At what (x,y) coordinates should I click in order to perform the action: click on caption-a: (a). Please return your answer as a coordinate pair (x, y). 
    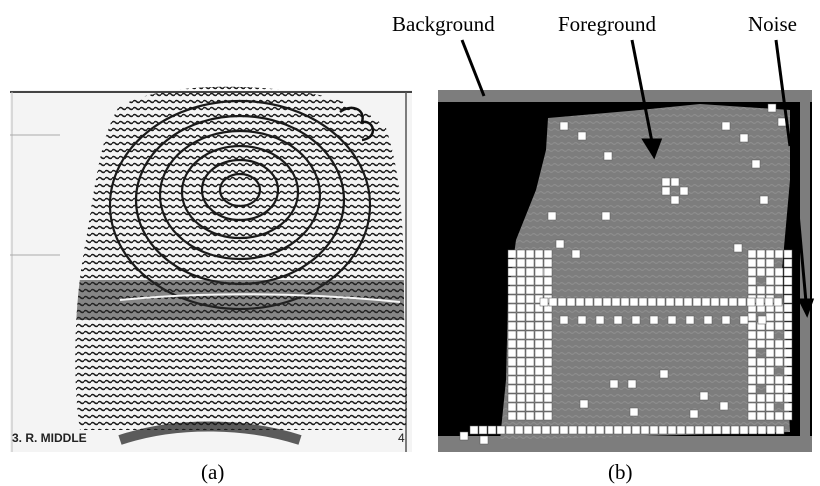
    Looking at the image, I should click on (213, 472).